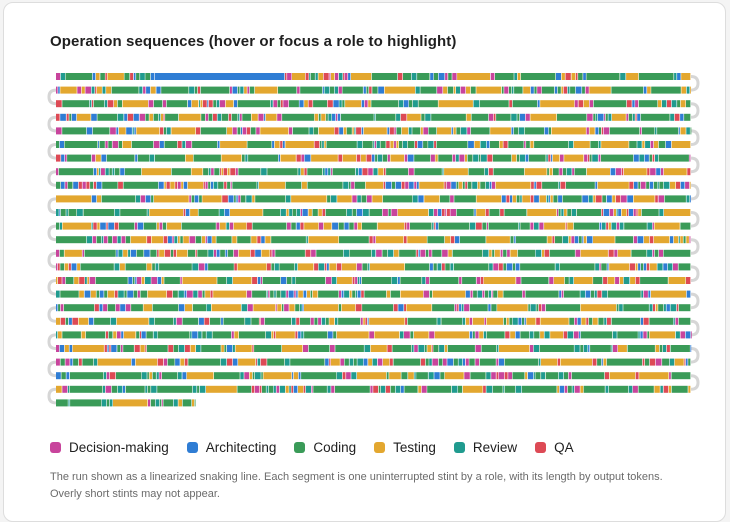 The width and height of the screenshot is (730, 522). I want to click on legend-qa: QA, so click(554, 447).